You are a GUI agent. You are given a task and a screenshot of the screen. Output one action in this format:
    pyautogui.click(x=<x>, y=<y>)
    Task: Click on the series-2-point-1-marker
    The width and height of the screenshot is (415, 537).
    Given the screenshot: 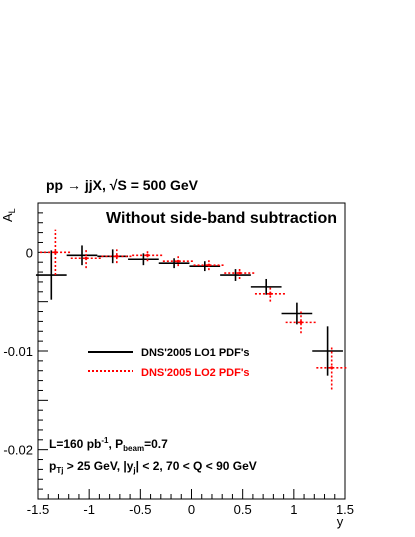 What is the action you would take?
    pyautogui.click(x=55, y=252)
    